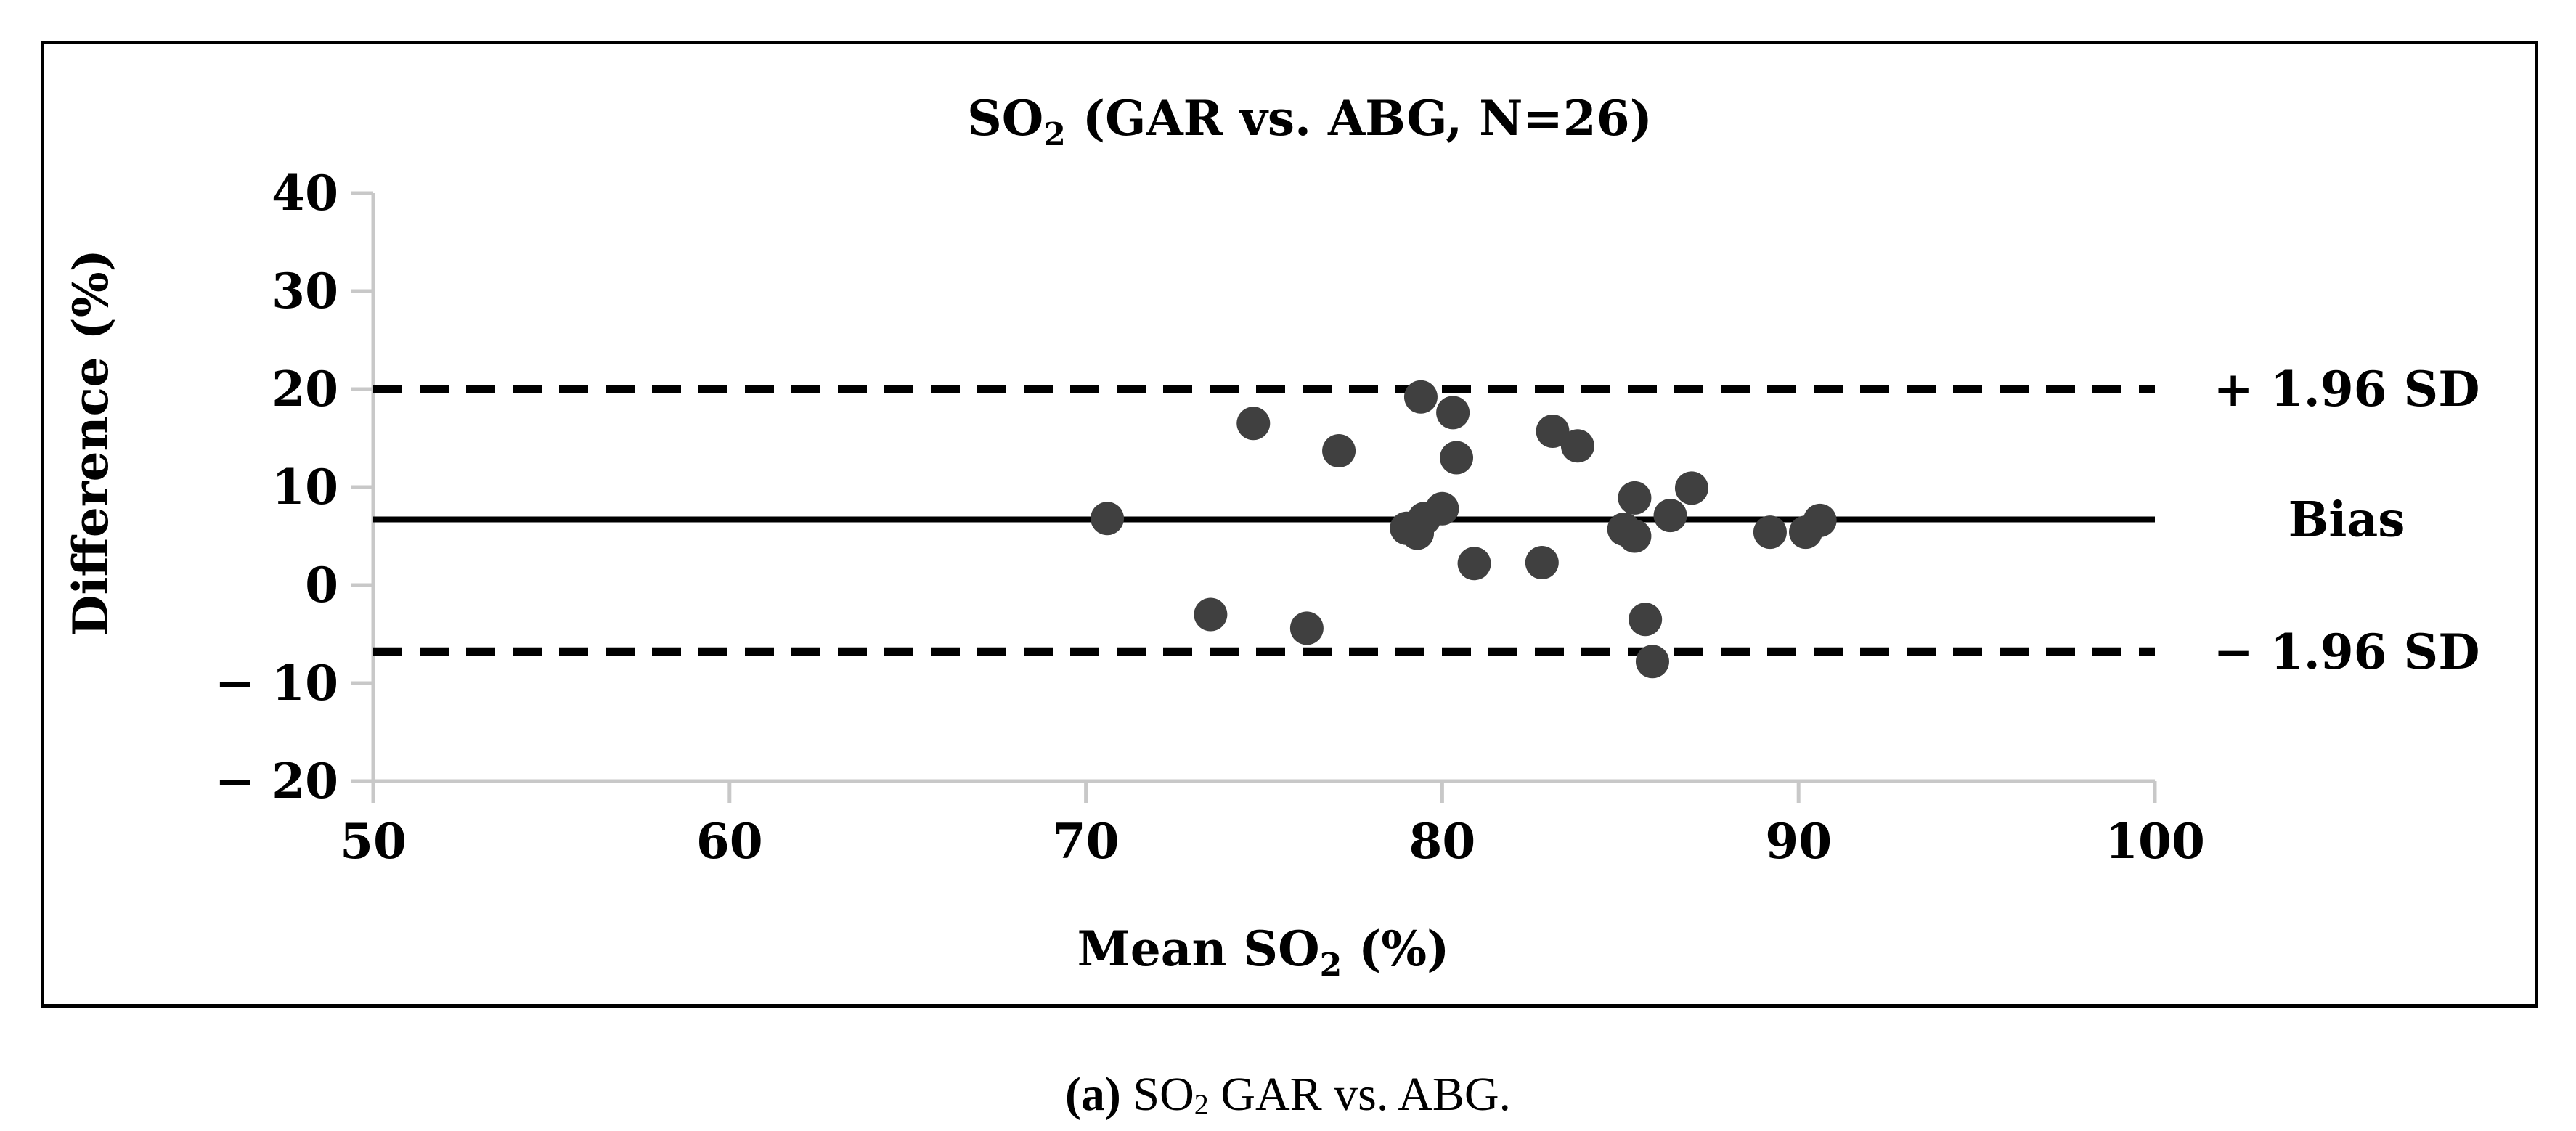 The image size is (2576, 1131). What do you see at coordinates (1272, 826) in the screenshot?
I see `x-axis-ticks: 50 60 70 80 90 100` at bounding box center [1272, 826].